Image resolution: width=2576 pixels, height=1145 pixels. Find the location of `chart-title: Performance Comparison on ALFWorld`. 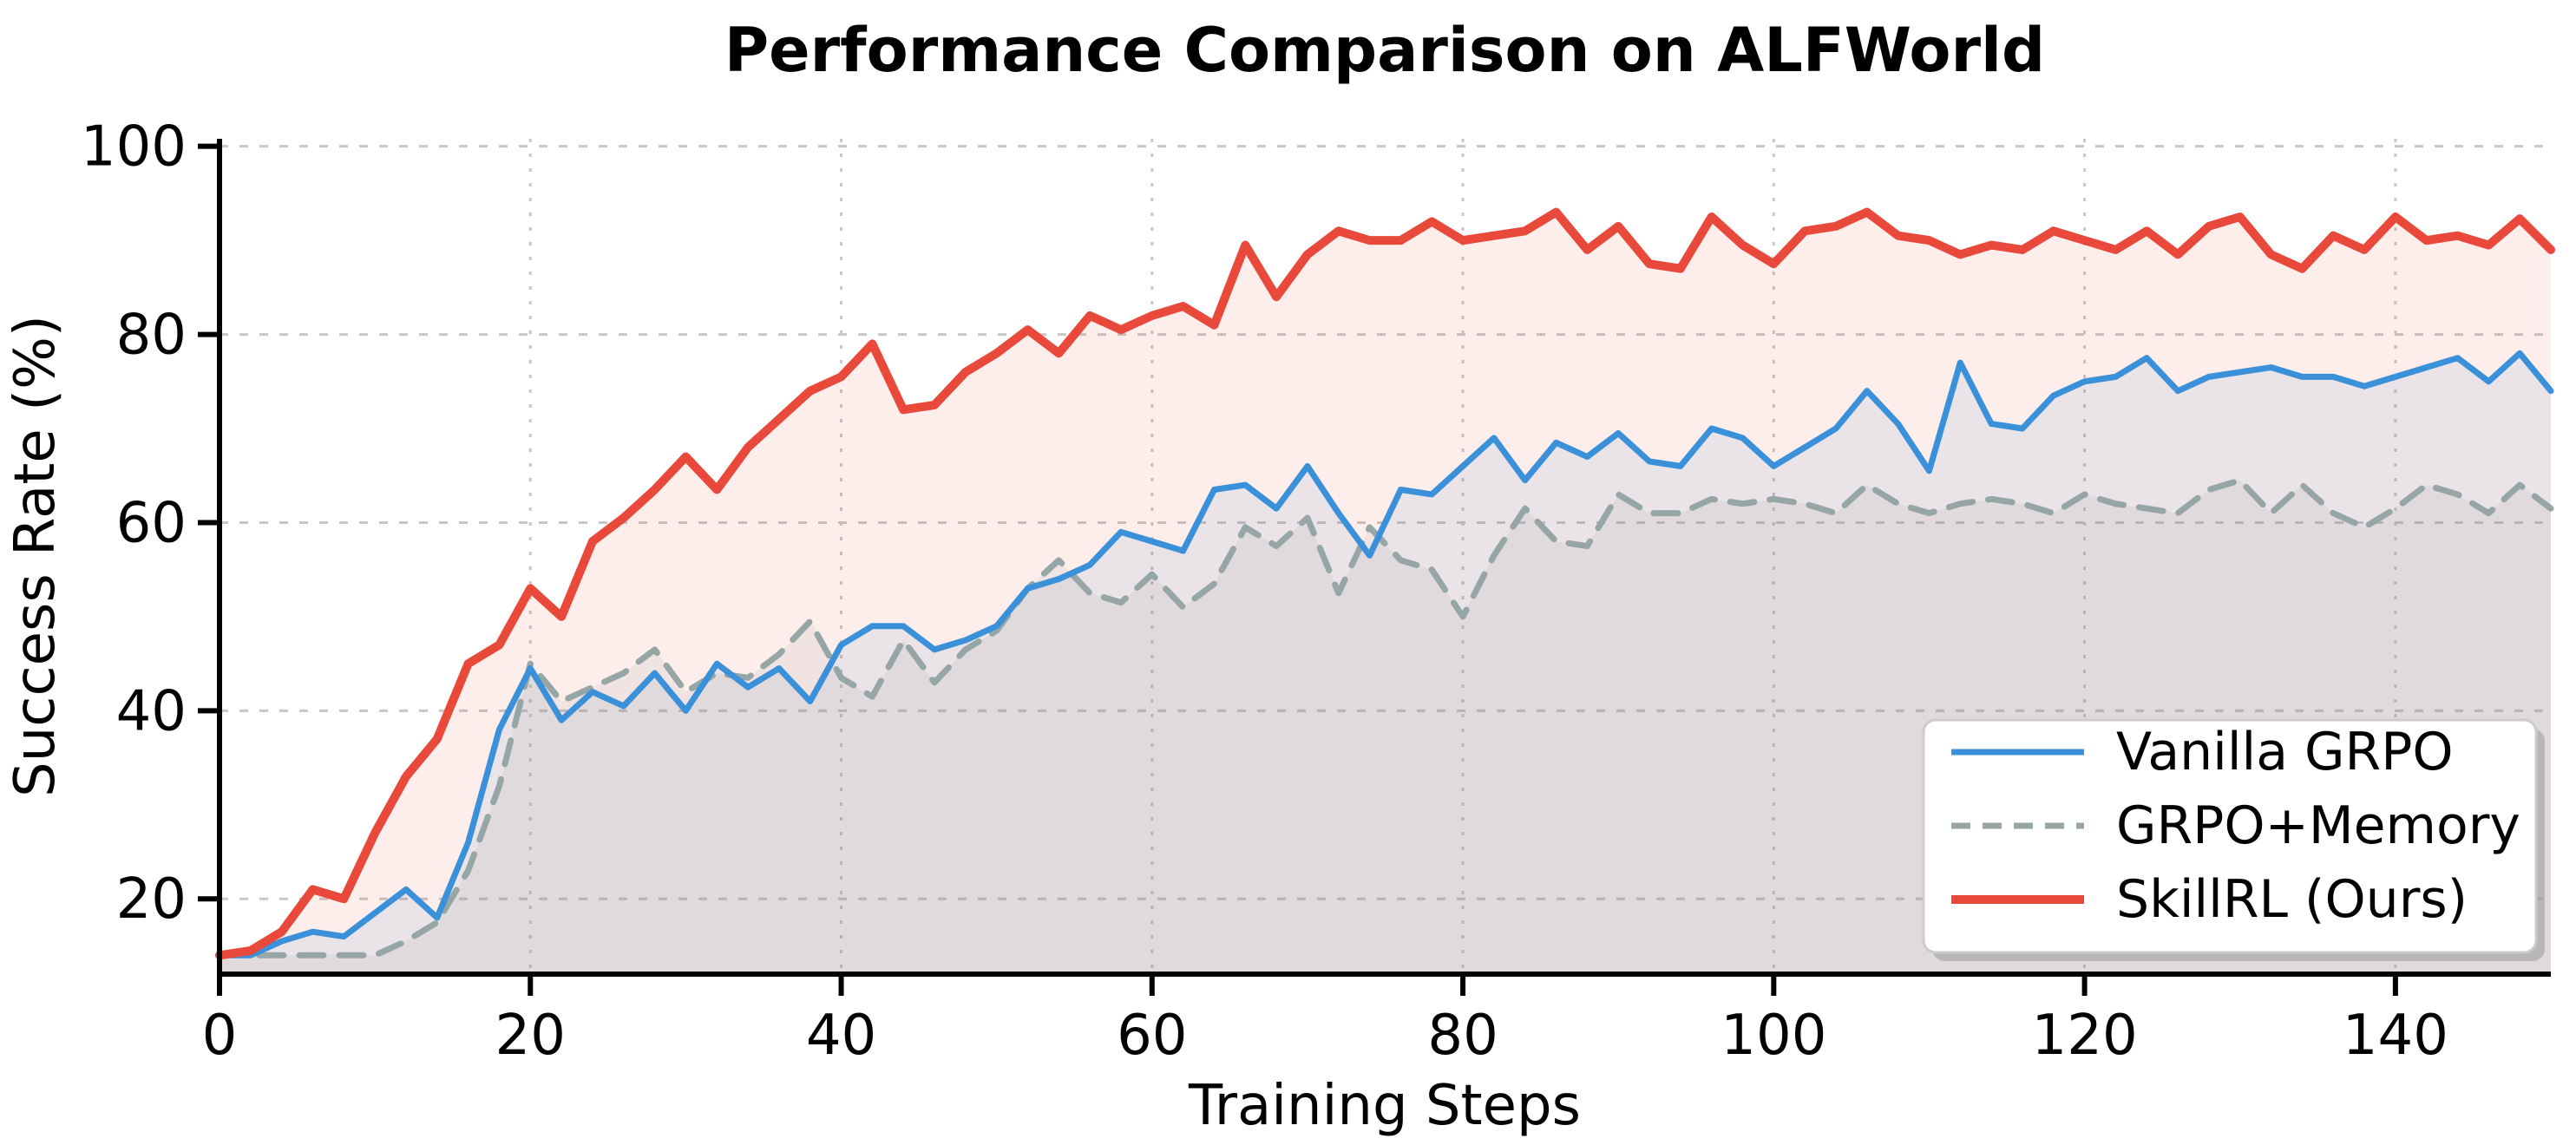

chart-title: Performance Comparison on ALFWorld is located at coordinates (1384, 50).